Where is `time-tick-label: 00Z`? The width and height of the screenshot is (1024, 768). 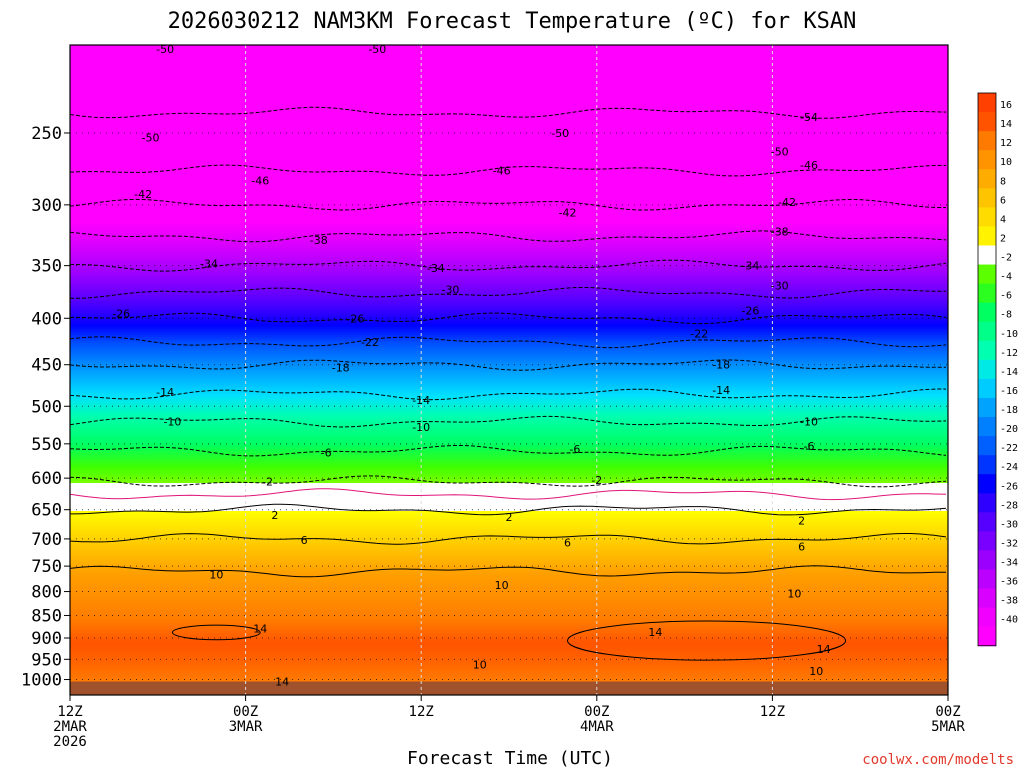 time-tick-label: 00Z is located at coordinates (245, 712).